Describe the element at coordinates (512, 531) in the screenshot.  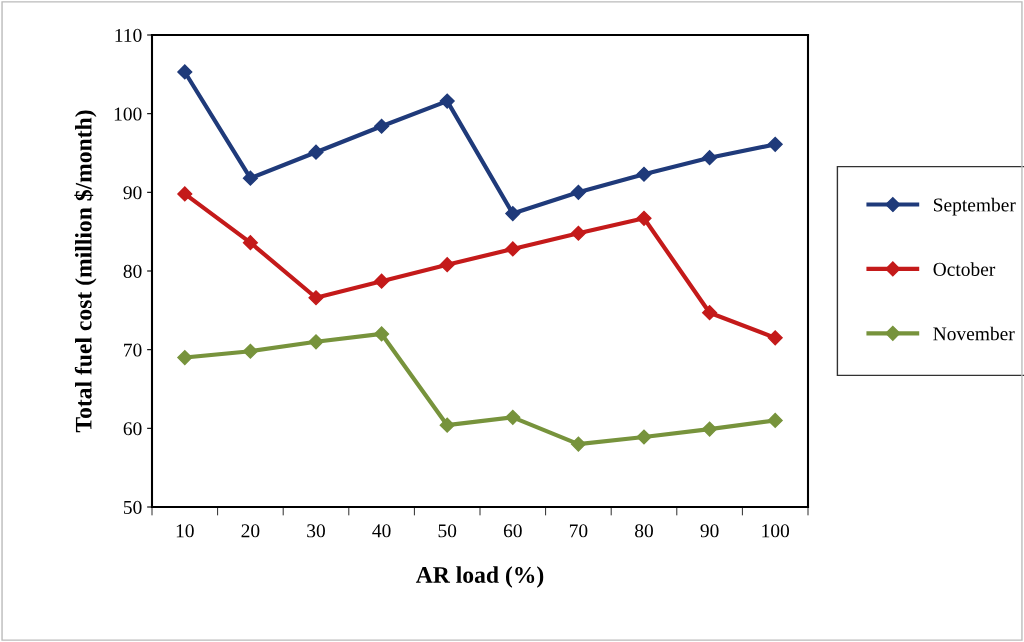
I see `x-tick-label: 60` at that location.